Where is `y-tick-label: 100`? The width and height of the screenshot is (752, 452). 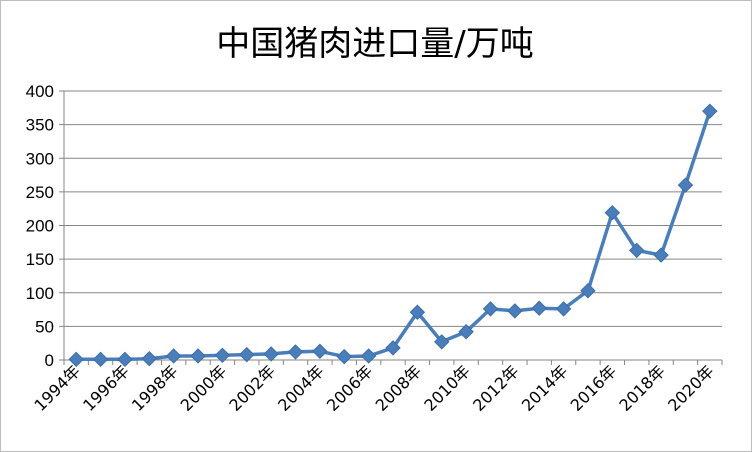 y-tick-label: 100 is located at coordinates (40, 293).